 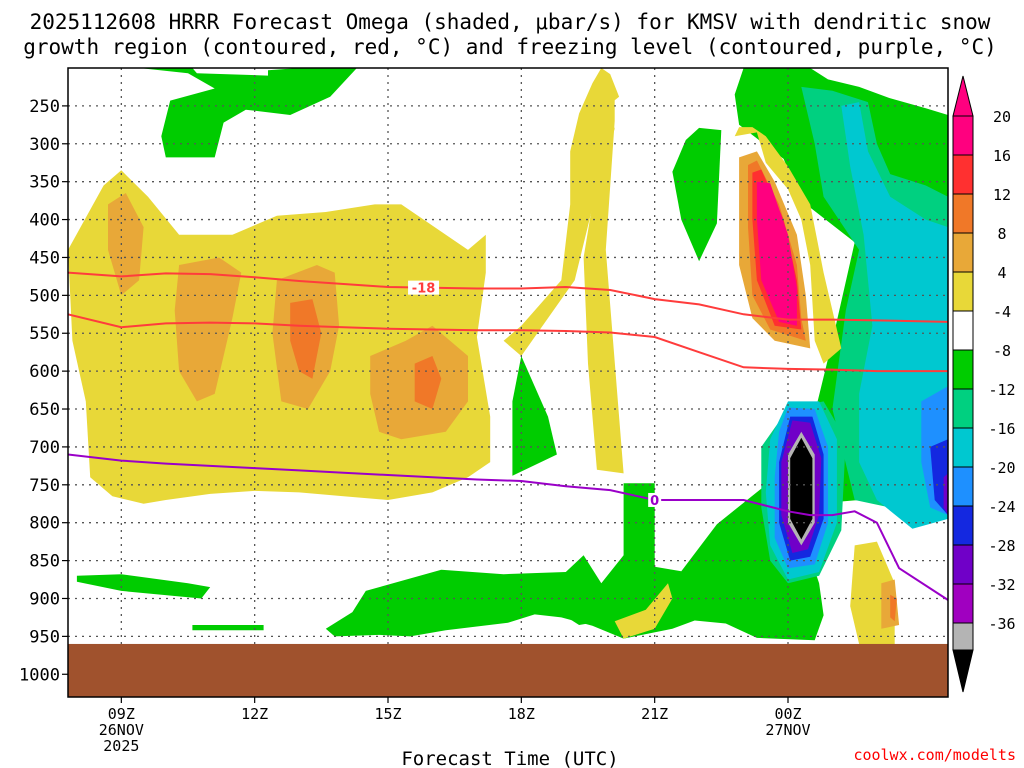 What do you see at coordinates (44, 486) in the screenshot?
I see `y-tick-label-750: 750` at bounding box center [44, 486].